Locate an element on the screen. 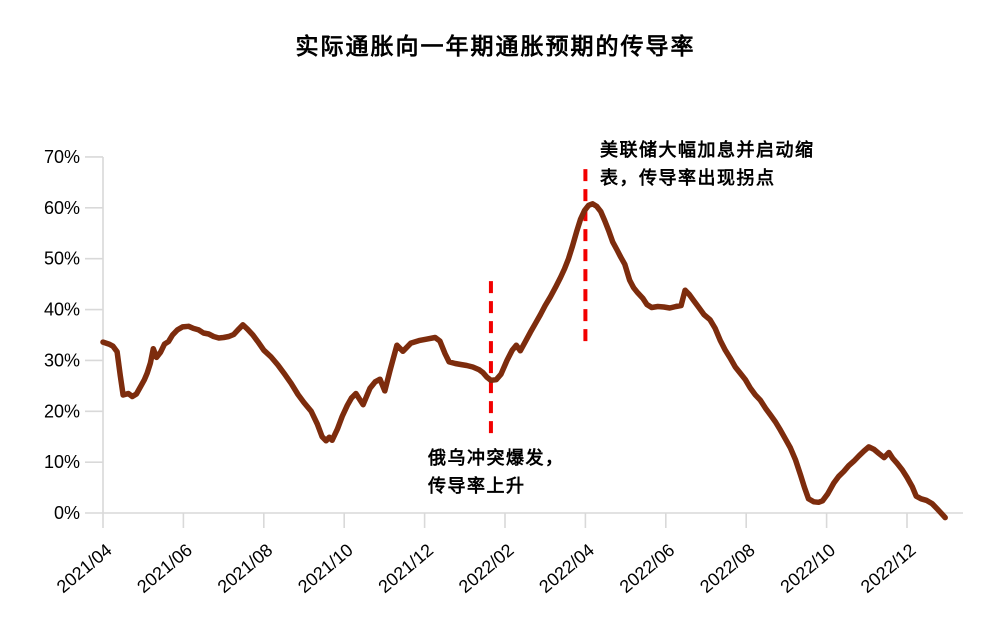 This screenshot has width=991, height=626. annotation-fed-hike: 美联储大幅加息并启动缩 表，传导率出现拐点 is located at coordinates (707, 164).